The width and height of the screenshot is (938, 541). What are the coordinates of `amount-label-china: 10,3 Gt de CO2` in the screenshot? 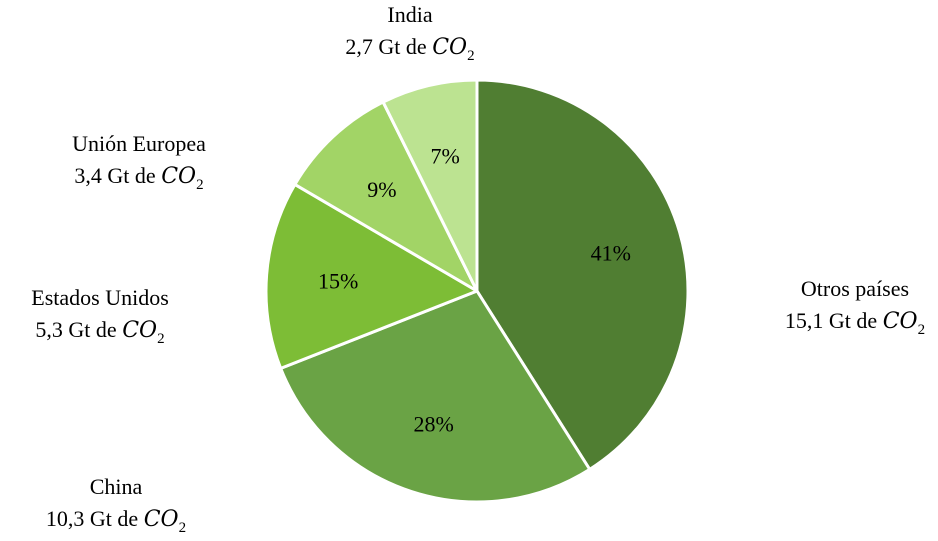 It's located at (116, 521).